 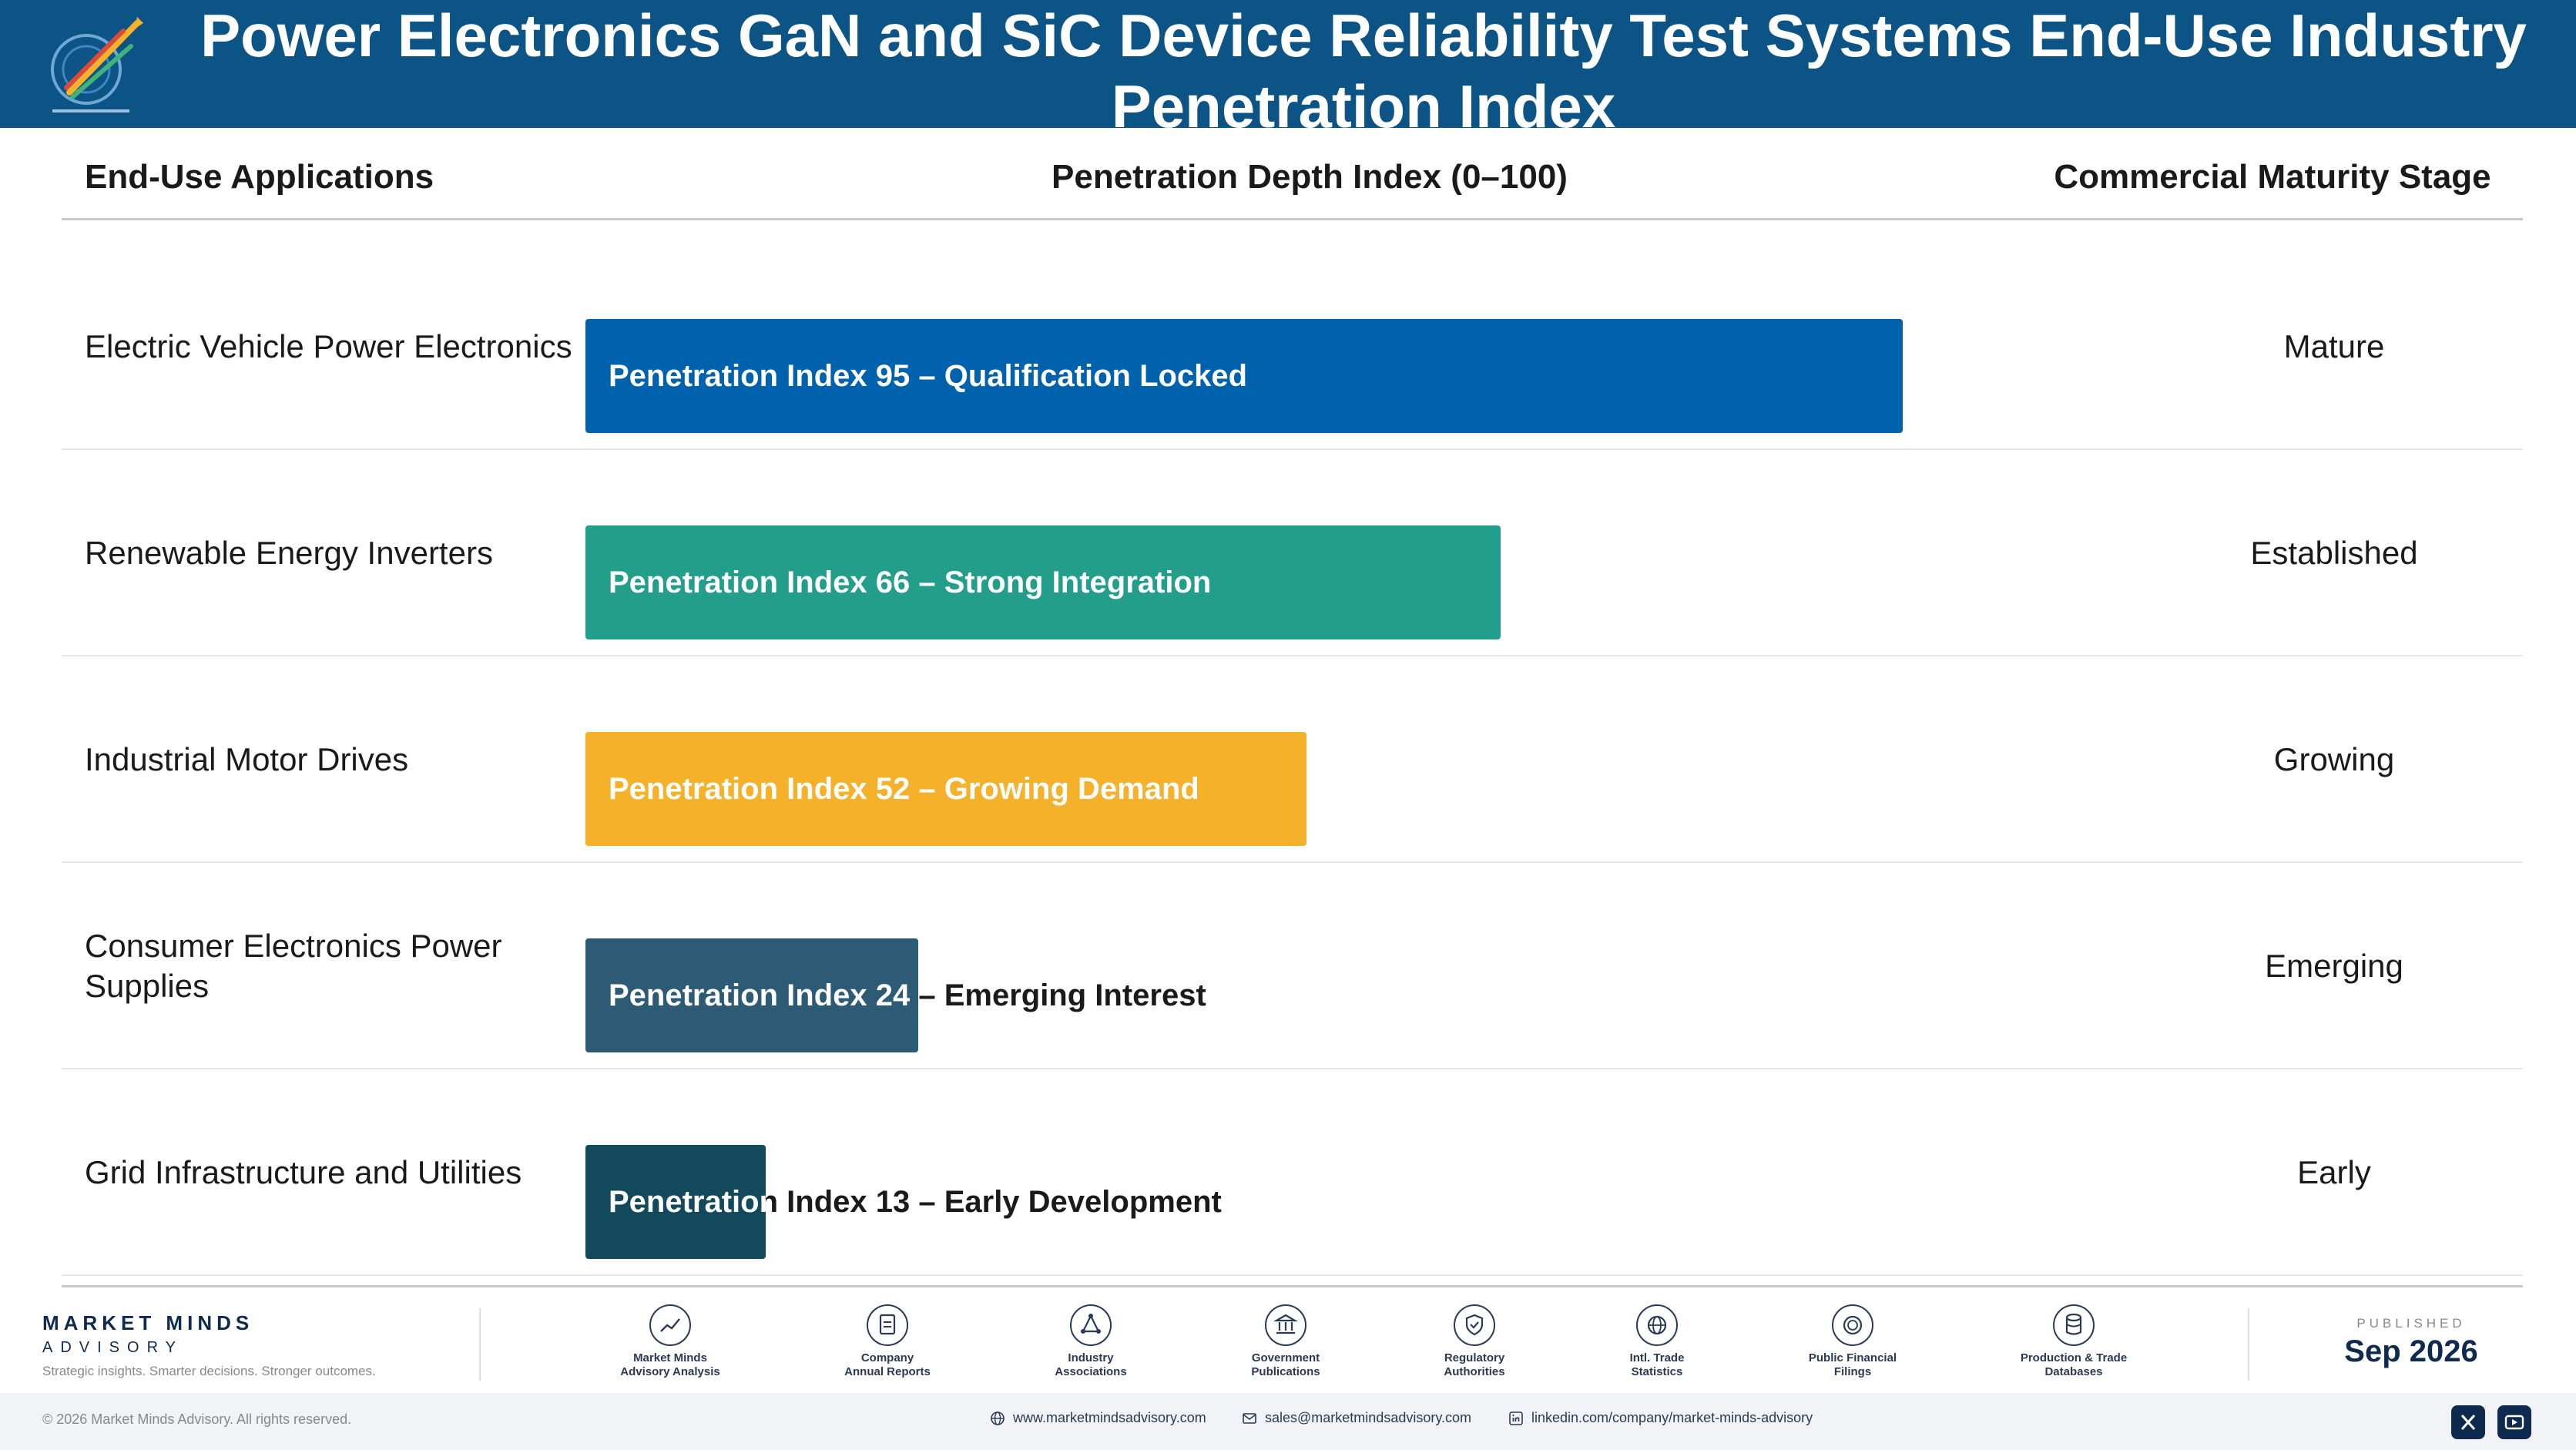 I want to click on source-item: Public Financial Filings, so click(x=1852, y=1341).